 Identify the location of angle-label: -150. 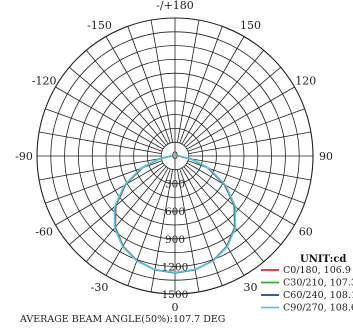
(99, 25).